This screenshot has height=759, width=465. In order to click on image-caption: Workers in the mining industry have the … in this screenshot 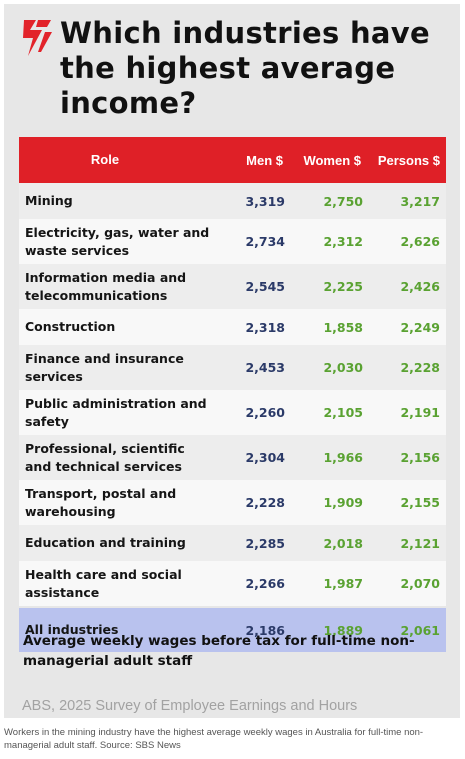, I will do `click(214, 739)`.